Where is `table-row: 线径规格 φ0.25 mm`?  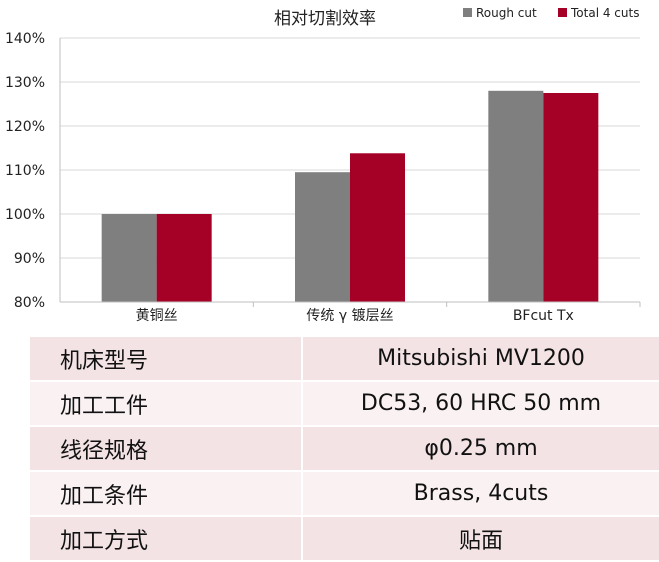 table-row: 线径规格 φ0.25 mm is located at coordinates (344, 449).